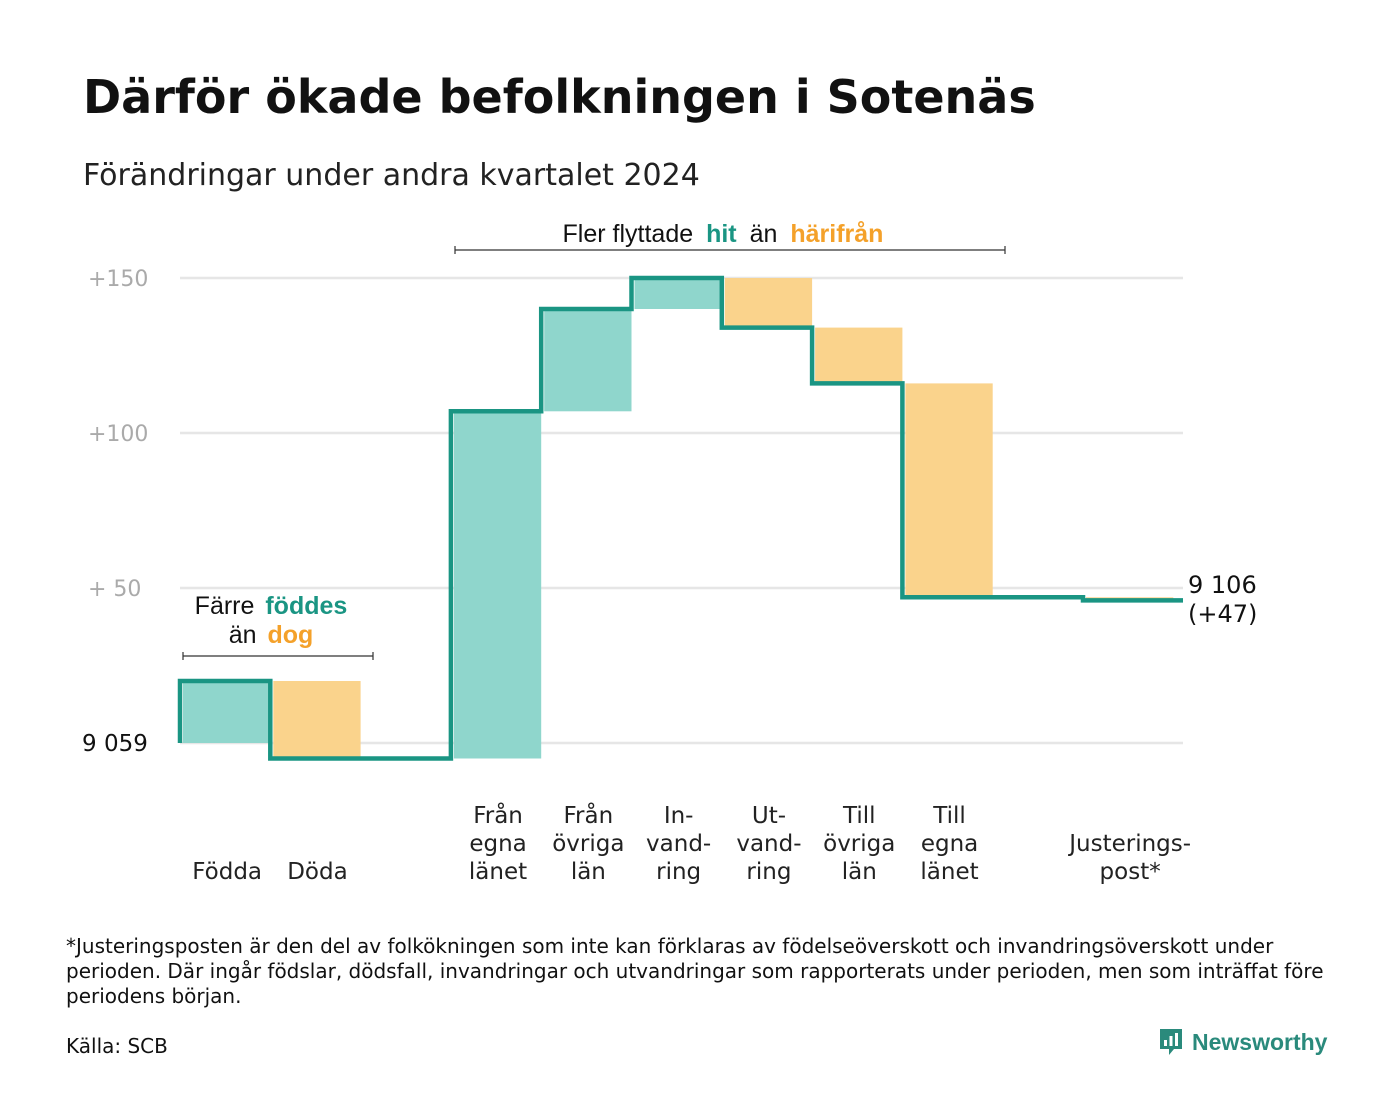 This screenshot has width=1400, height=1120. I want to click on bar-frånegnalänet, so click(497, 585).